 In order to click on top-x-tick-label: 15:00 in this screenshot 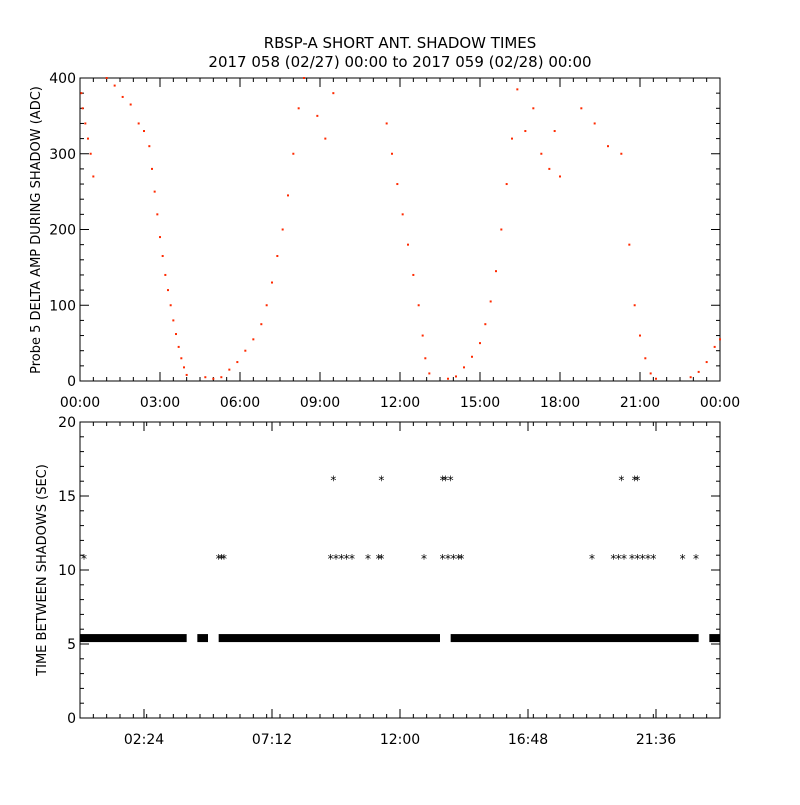, I will do `click(480, 403)`.